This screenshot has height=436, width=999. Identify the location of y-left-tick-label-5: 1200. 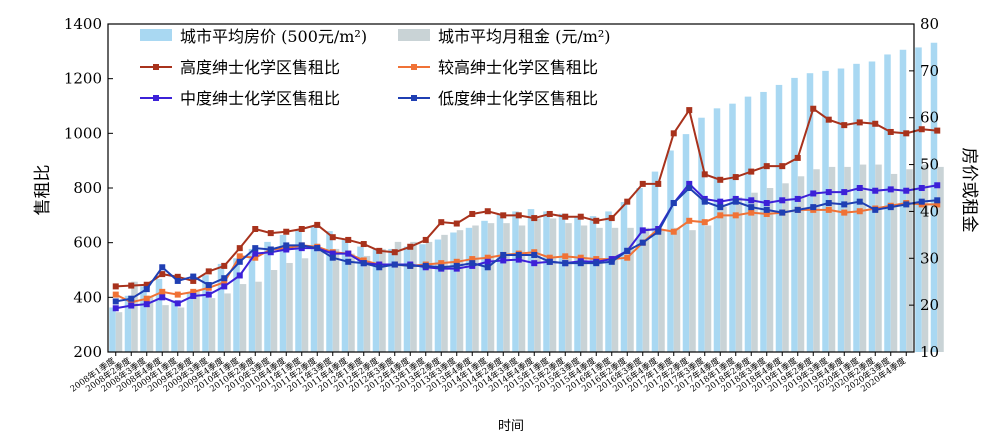
(83, 79).